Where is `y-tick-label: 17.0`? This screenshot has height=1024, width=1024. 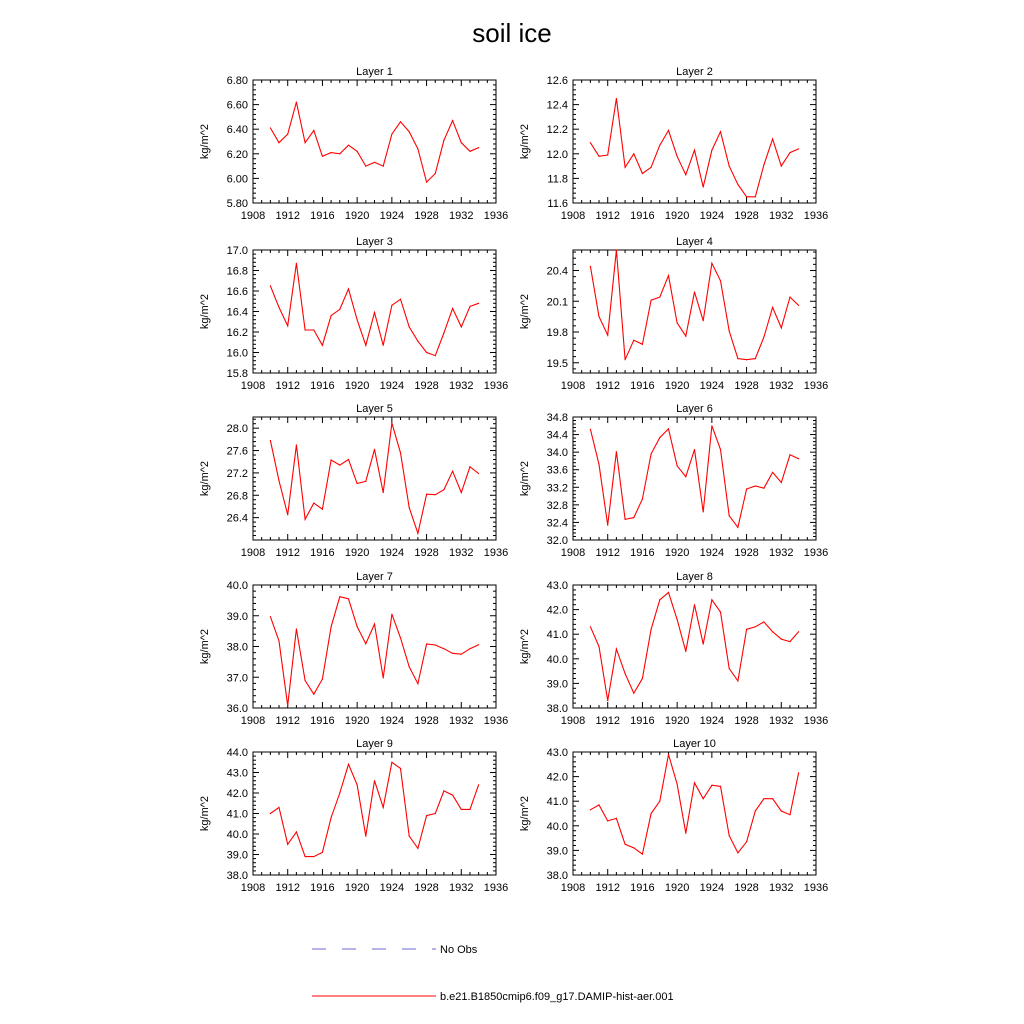
y-tick-label: 17.0 is located at coordinates (237, 251).